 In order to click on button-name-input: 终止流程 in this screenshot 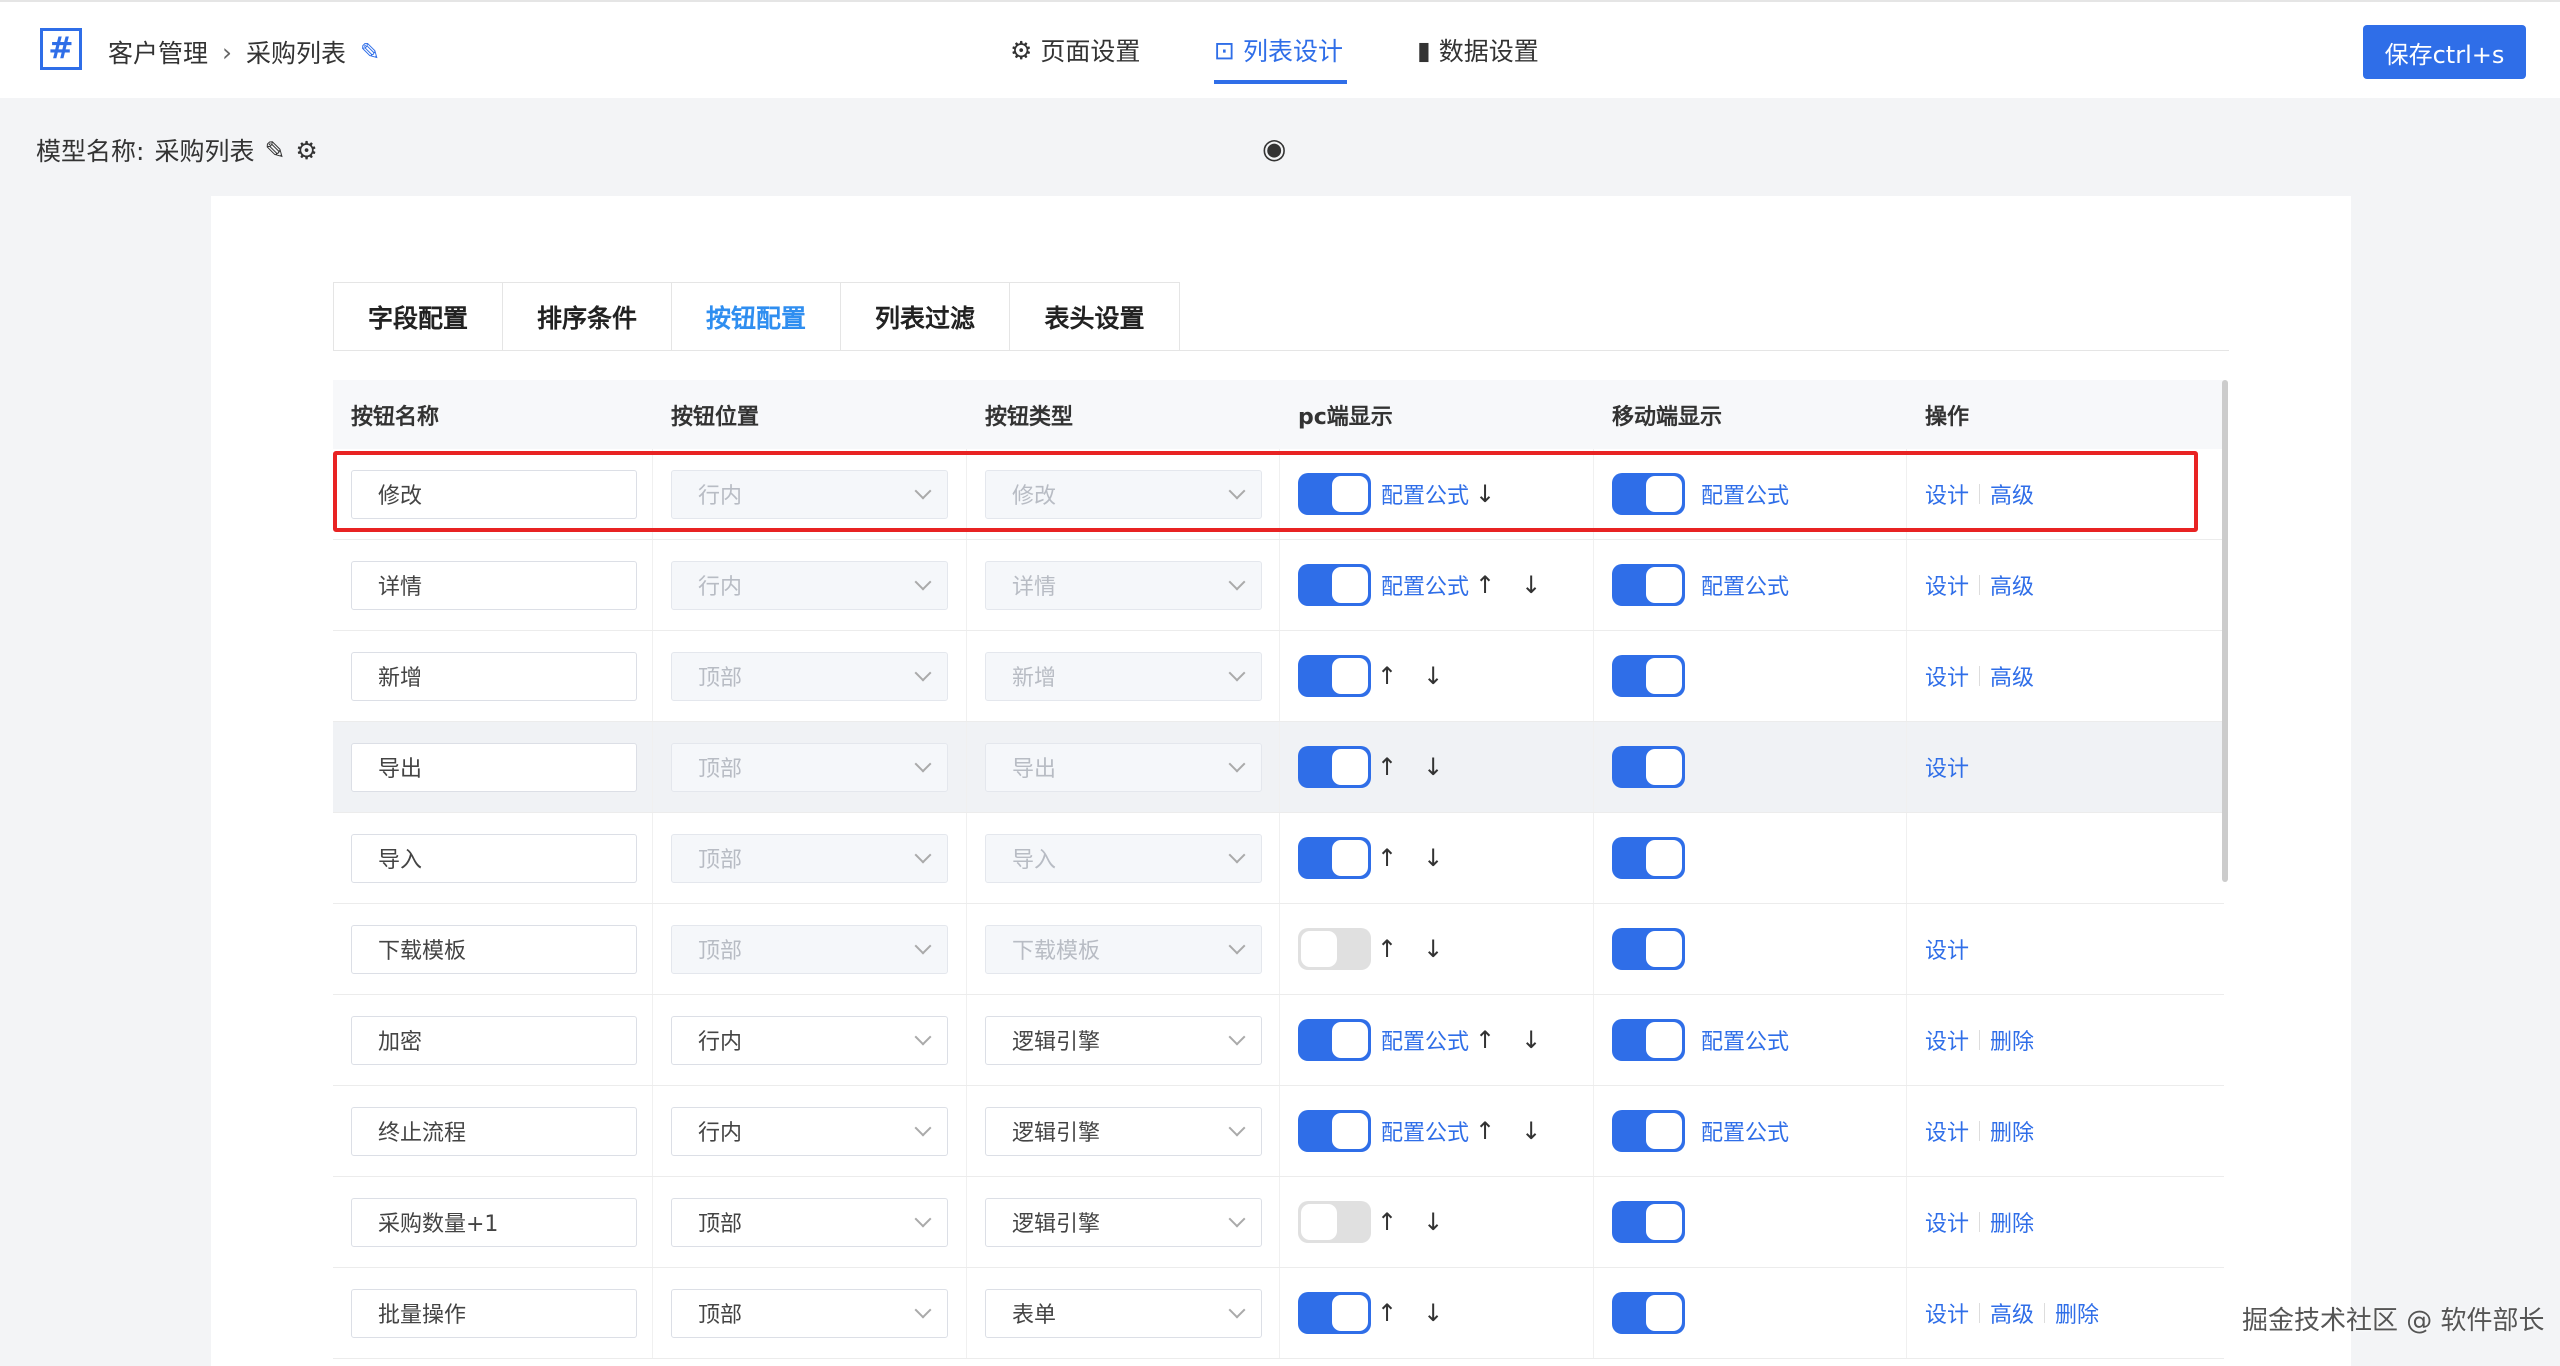, I will do `click(494, 1131)`.